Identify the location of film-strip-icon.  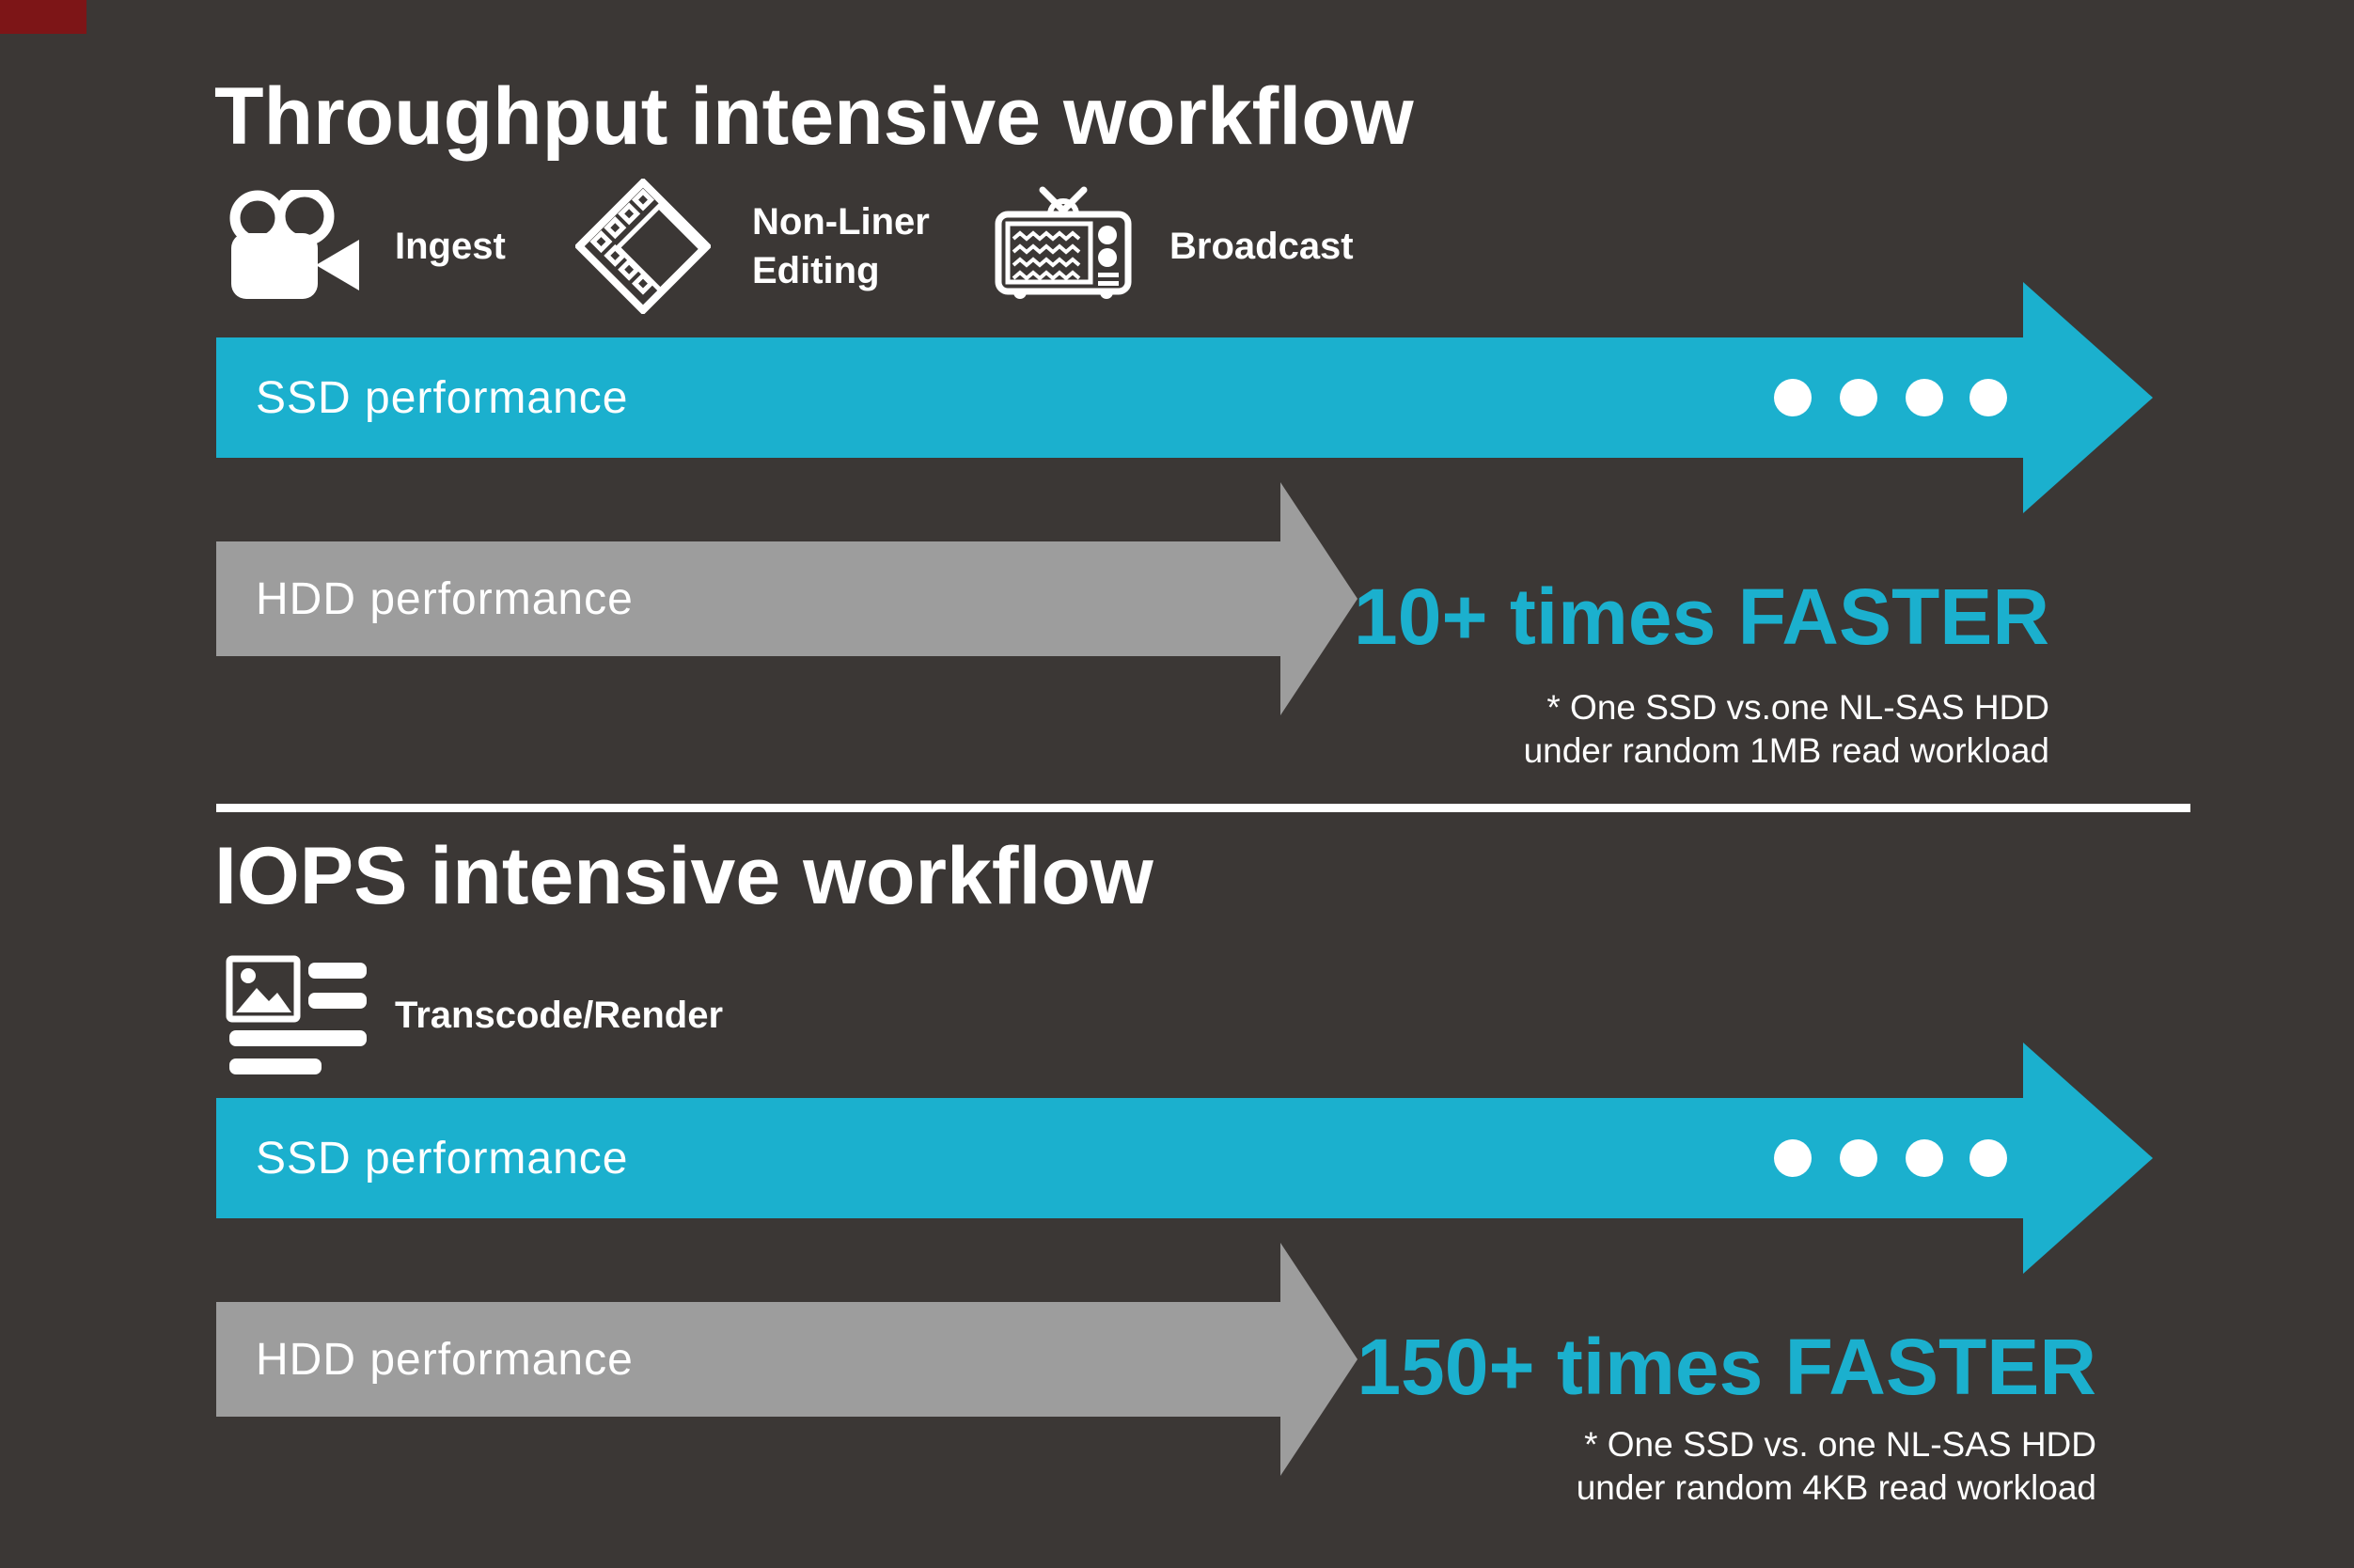
(643, 246).